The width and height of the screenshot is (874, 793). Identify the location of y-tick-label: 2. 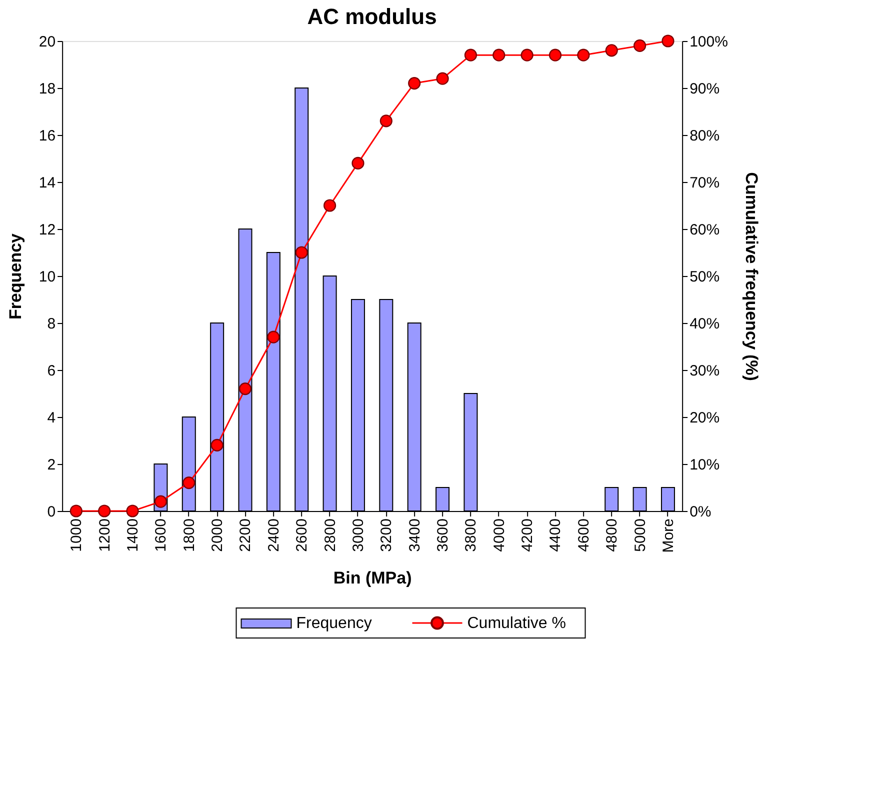
(51, 465).